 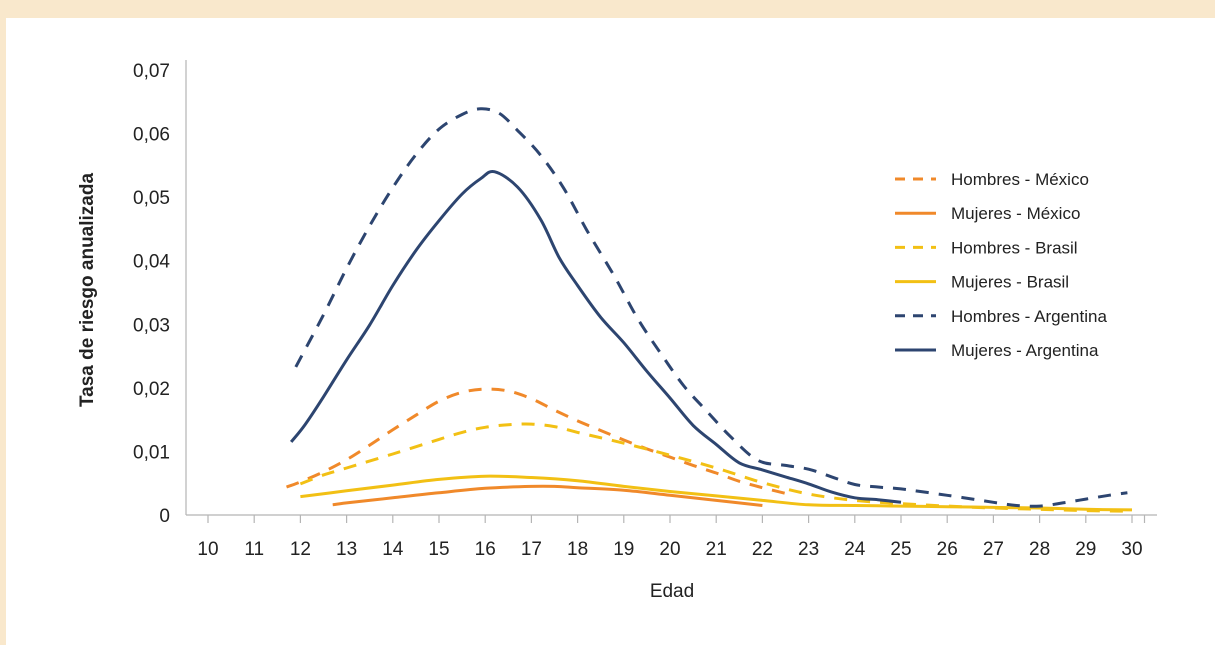 I want to click on x-tick-label: 11, so click(x=254, y=549).